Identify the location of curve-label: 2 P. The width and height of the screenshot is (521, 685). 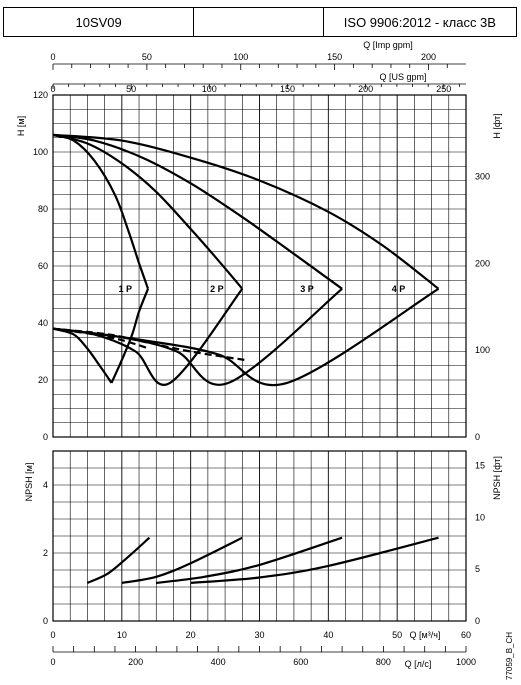
(217, 289).